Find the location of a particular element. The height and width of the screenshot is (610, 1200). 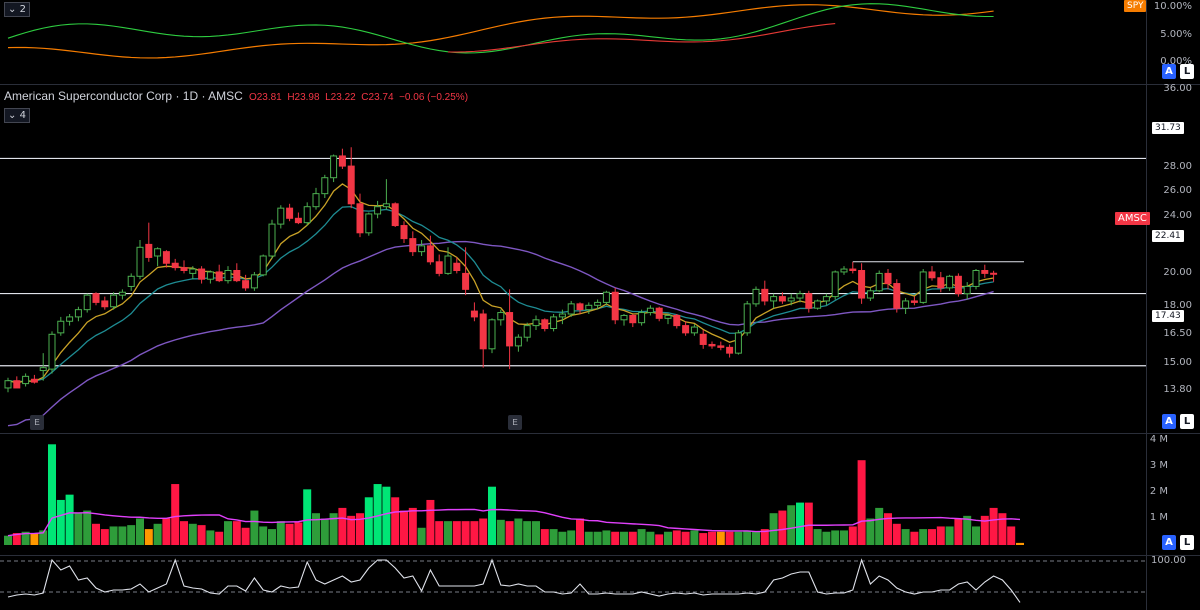

earnings-marker-1: E is located at coordinates (37, 422).